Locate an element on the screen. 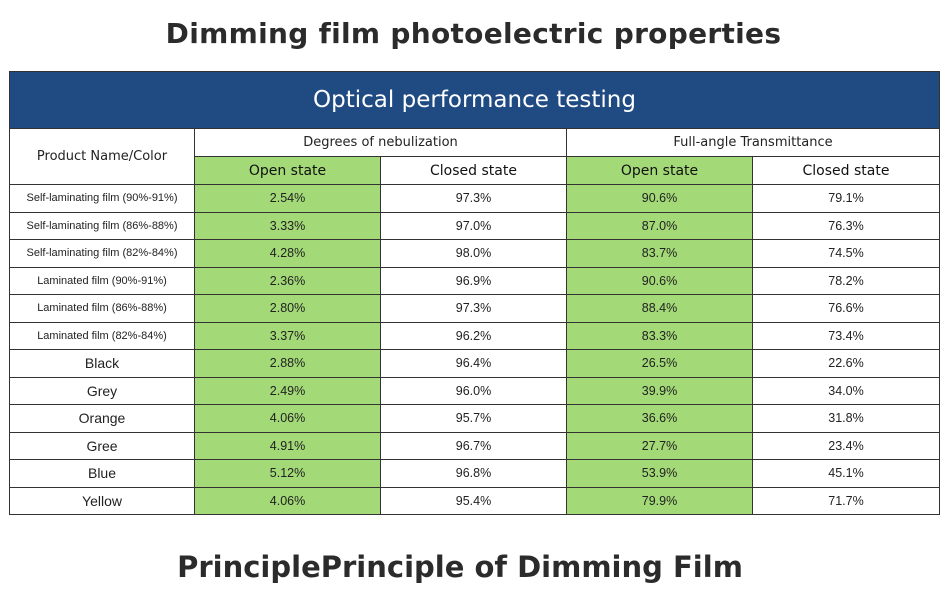 Image resolution: width=947 pixels, height=607 pixels. transmittance-open-cell: 26.5% is located at coordinates (659, 363).